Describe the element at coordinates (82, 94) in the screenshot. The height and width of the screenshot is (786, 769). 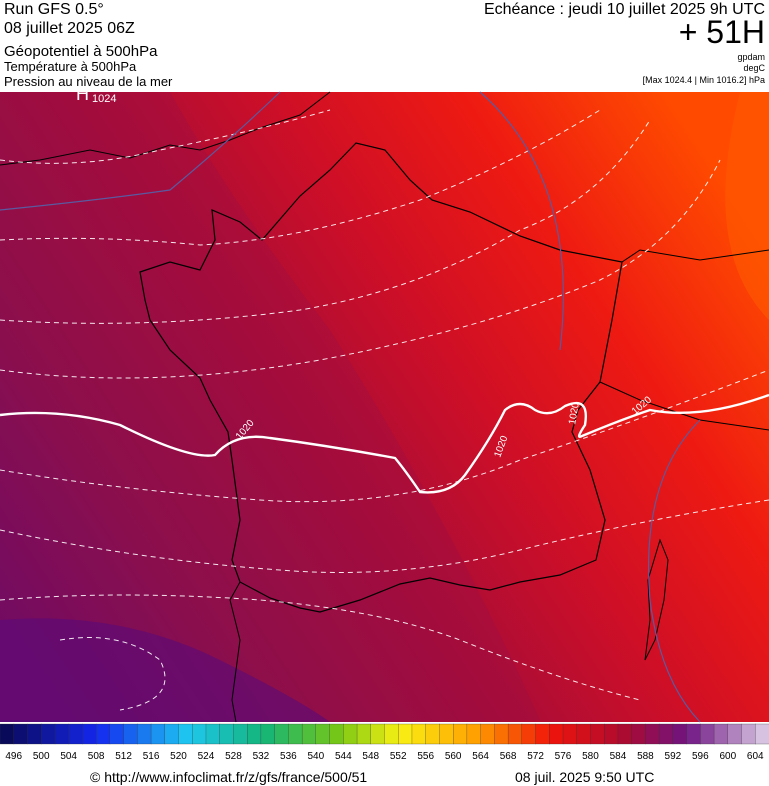
I see `high-symbol: H` at that location.